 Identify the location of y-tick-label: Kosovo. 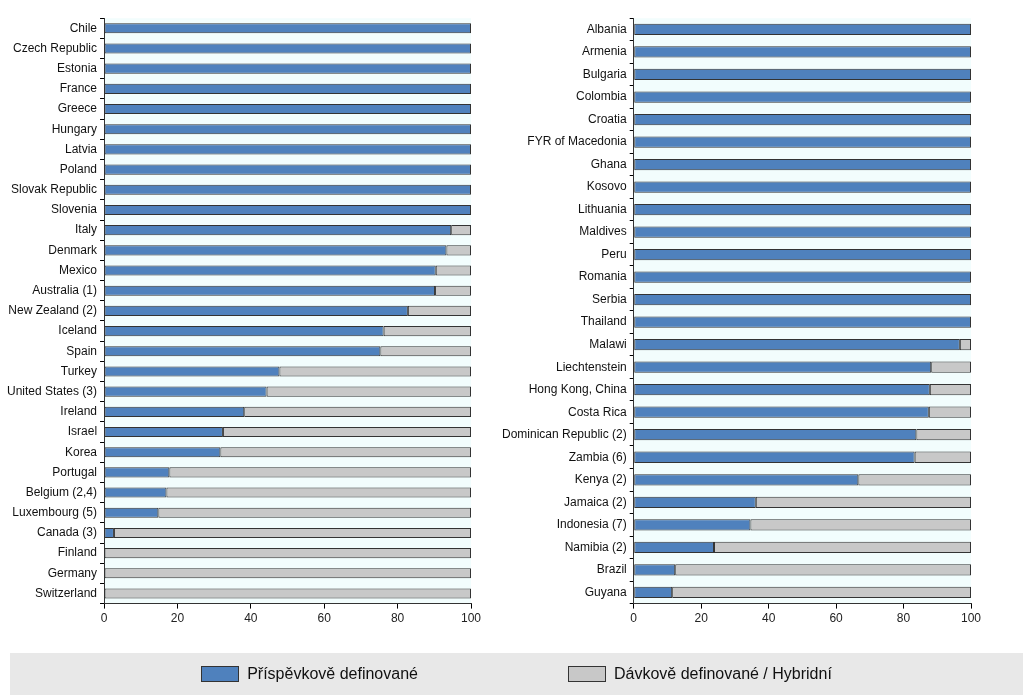
(607, 186).